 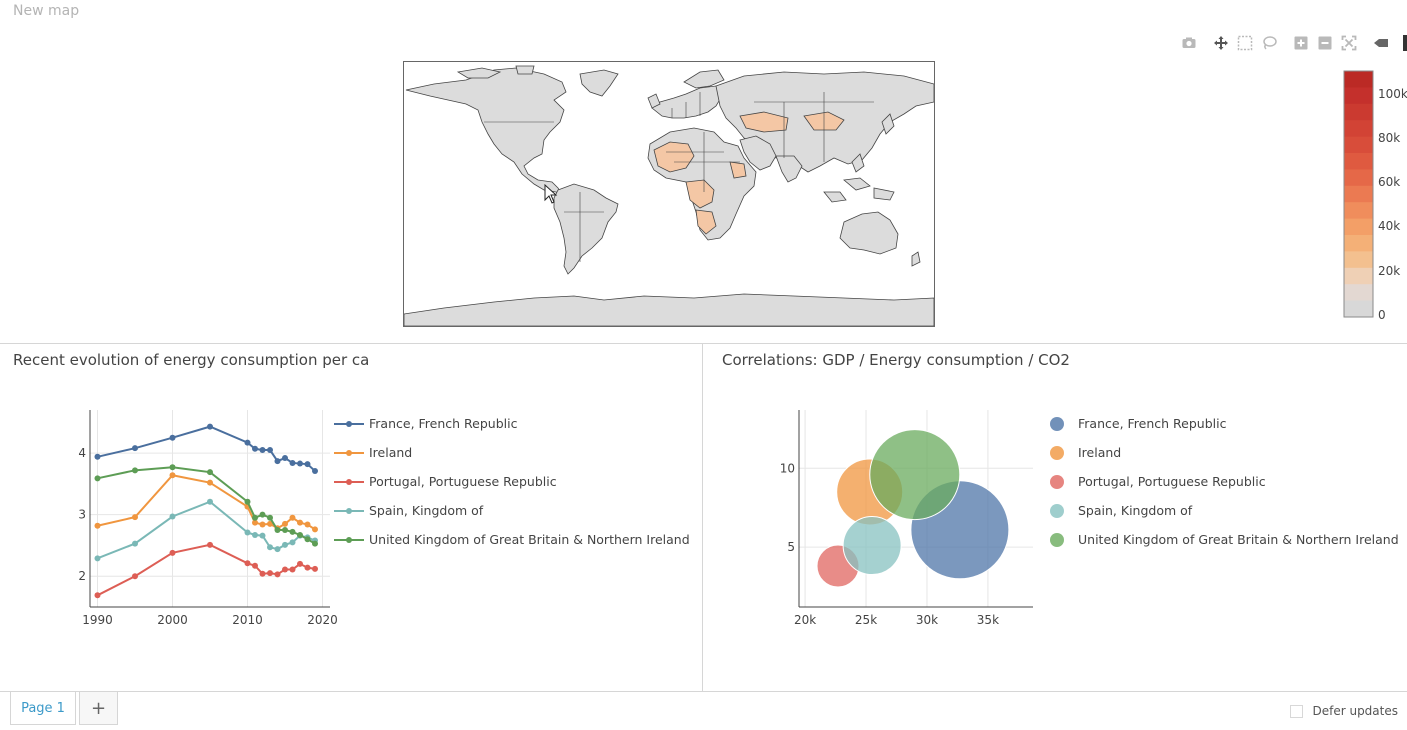 I want to click on add-page-button: +, so click(x=98, y=708).